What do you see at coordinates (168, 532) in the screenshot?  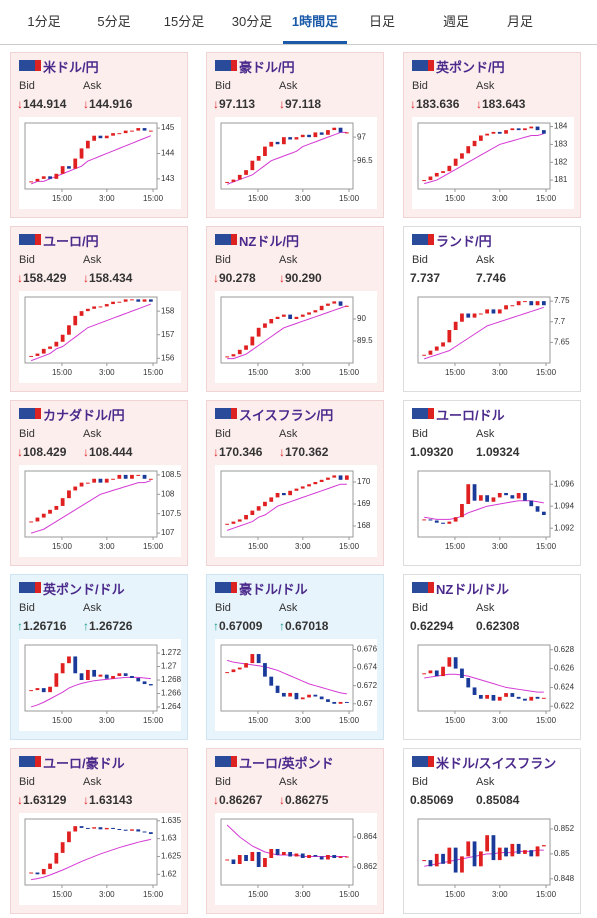 I see `y-tick-label: 107` at bounding box center [168, 532].